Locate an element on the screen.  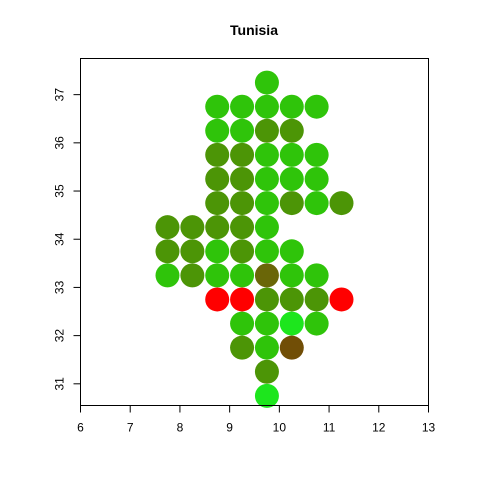
x-tick-label: 13 is located at coordinates (429, 428).